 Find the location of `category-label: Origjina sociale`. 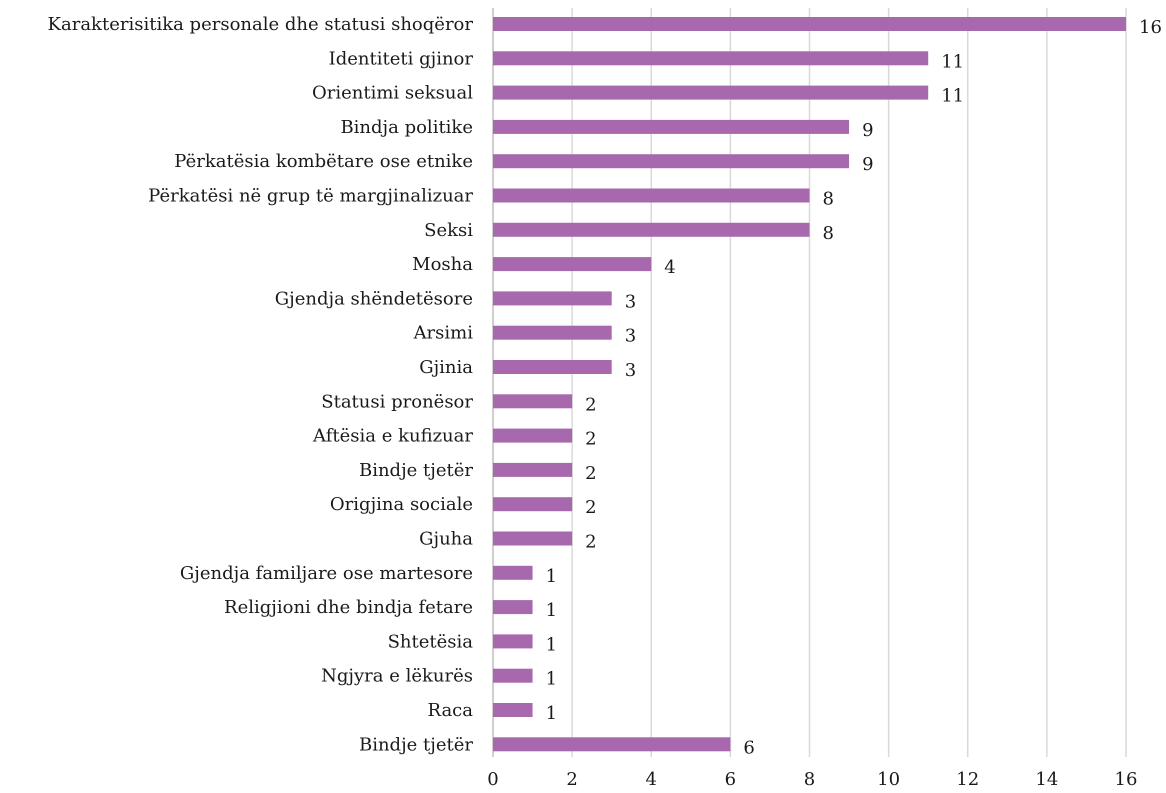

category-label: Origjina sociale is located at coordinates (401, 504).